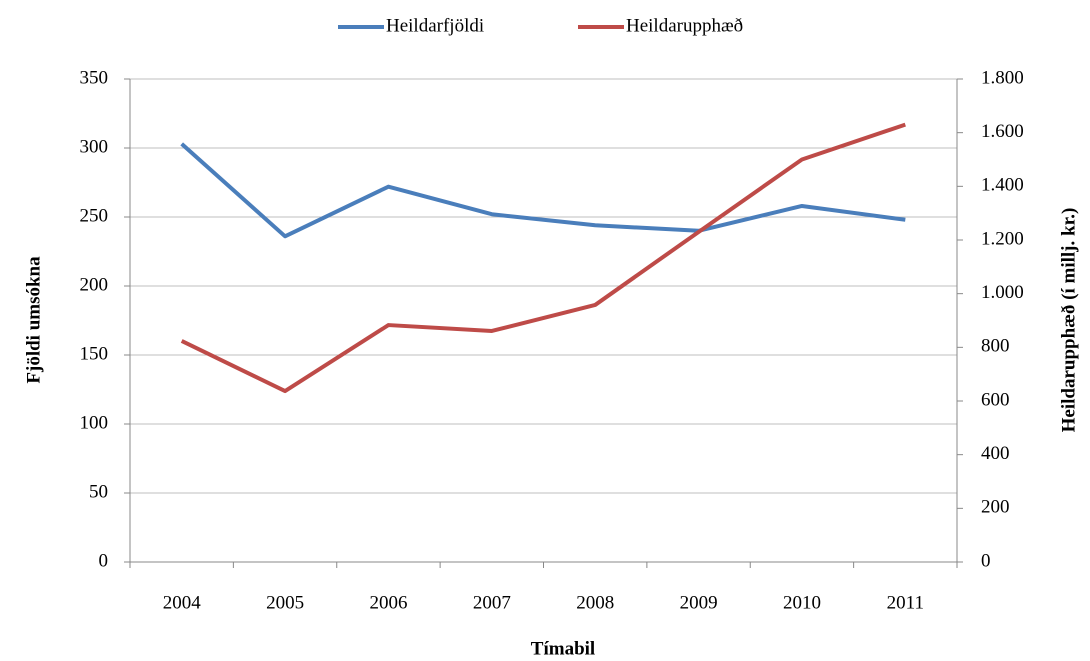 The height and width of the screenshot is (661, 1090). I want to click on y2-tick-label: 1.400, so click(1002, 185).